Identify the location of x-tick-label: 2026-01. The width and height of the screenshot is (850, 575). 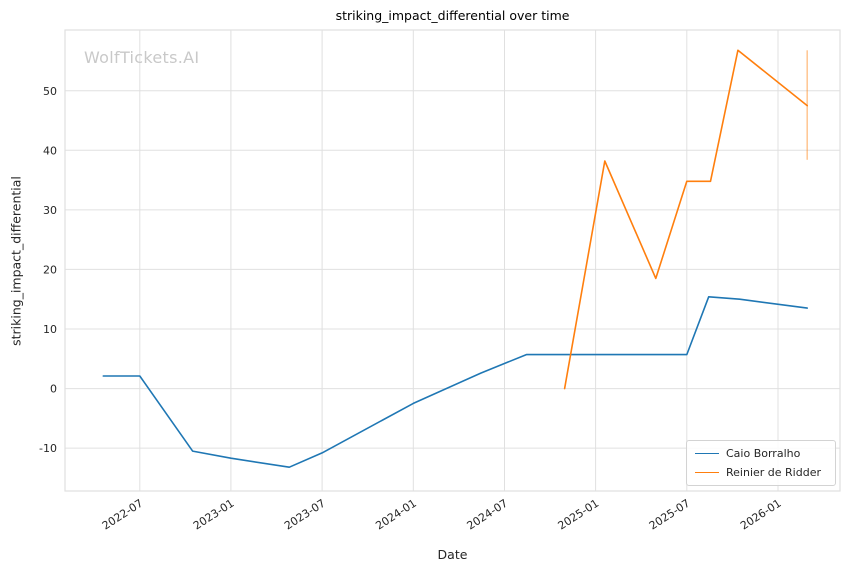
(761, 515).